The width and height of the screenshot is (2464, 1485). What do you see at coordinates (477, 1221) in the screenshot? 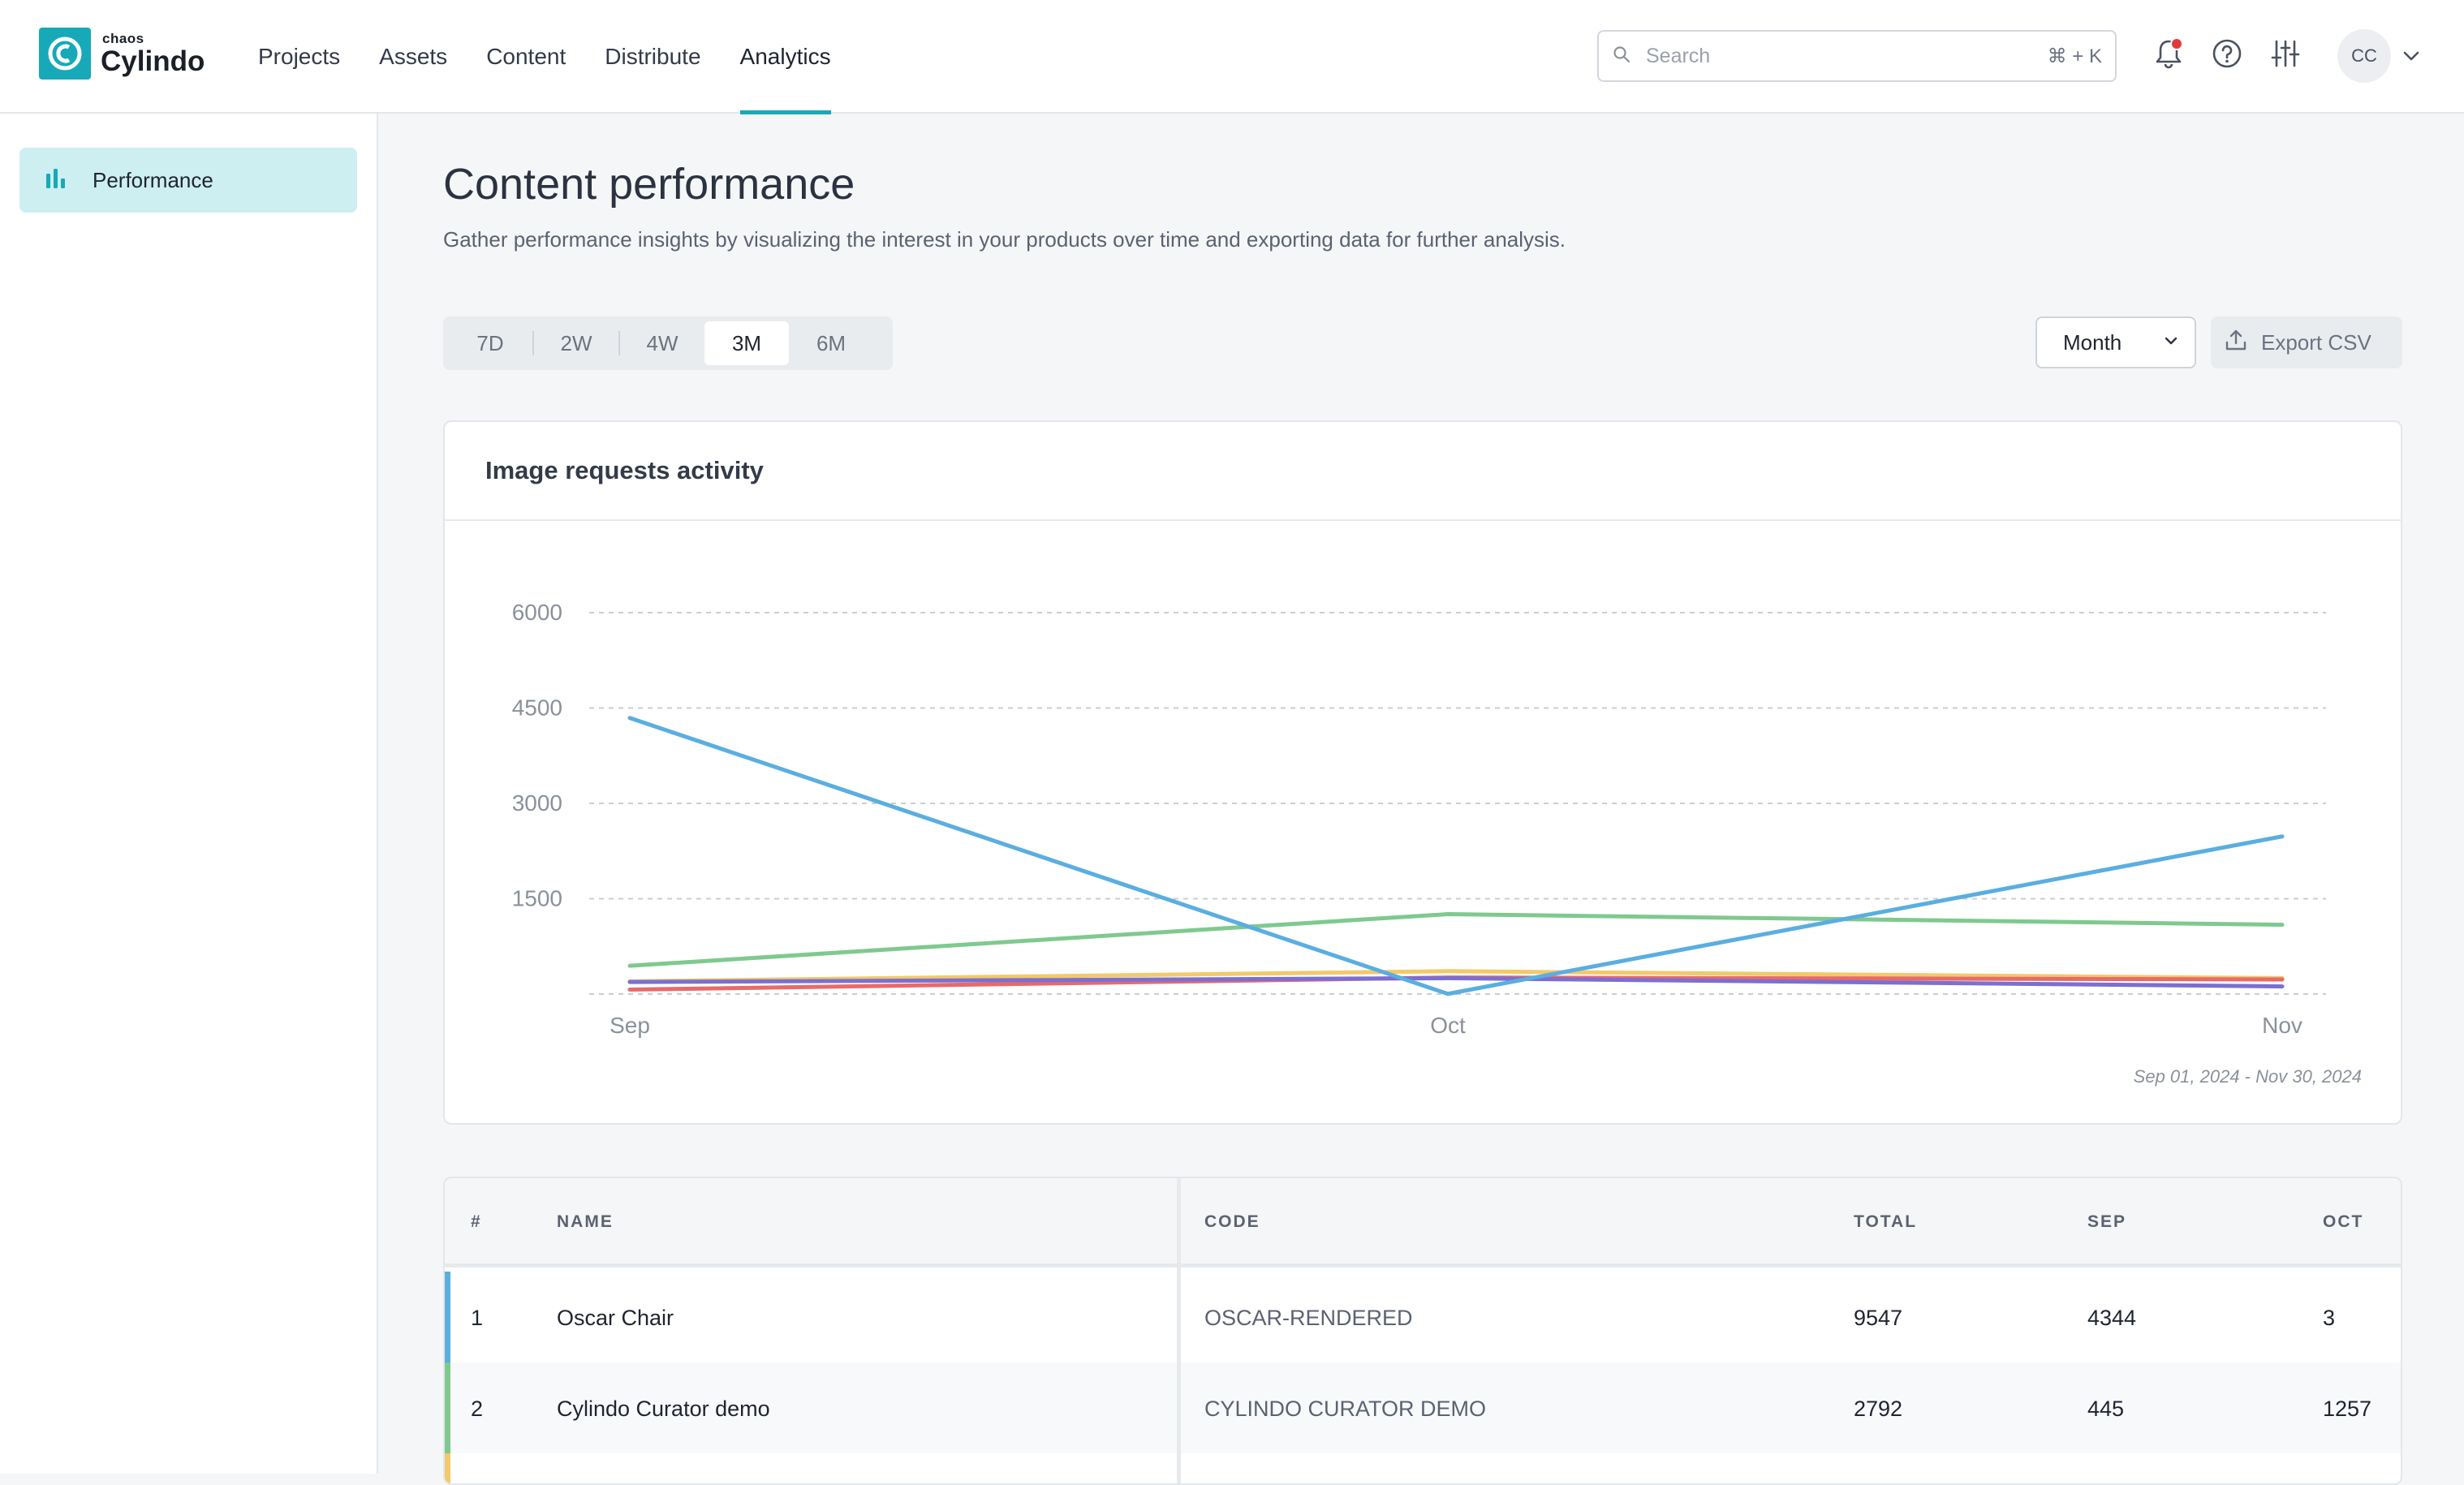
I see `col-header-number: #` at bounding box center [477, 1221].